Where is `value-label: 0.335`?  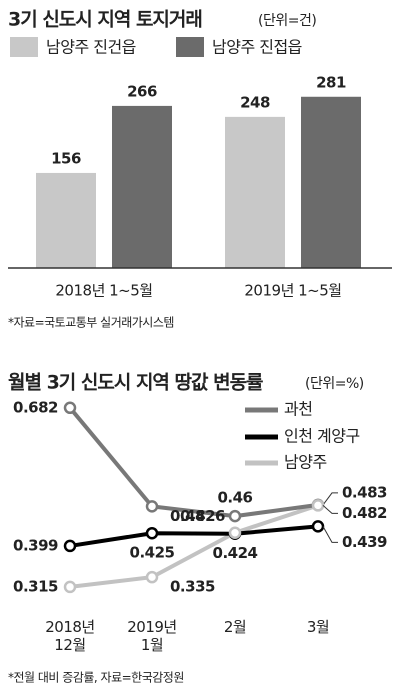
value-label: 0.335 is located at coordinates (192, 587).